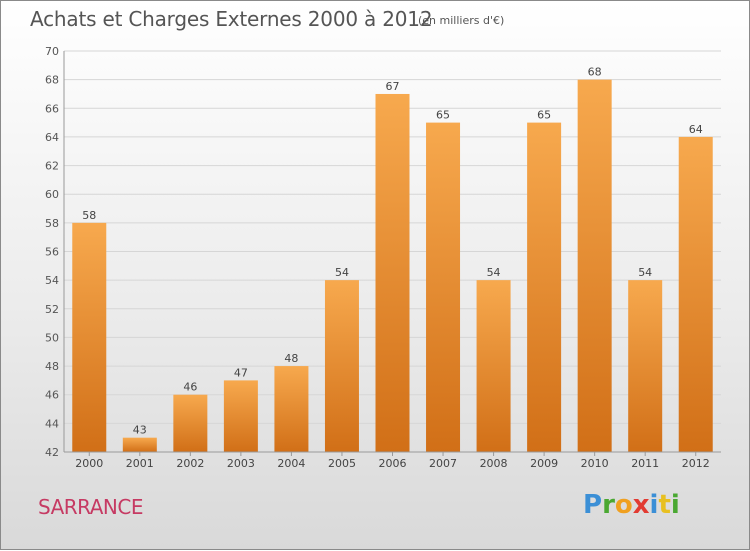 Image resolution: width=750 pixels, height=551 pixels. Describe the element at coordinates (89, 215) in the screenshot. I see `data-label: 58` at that location.